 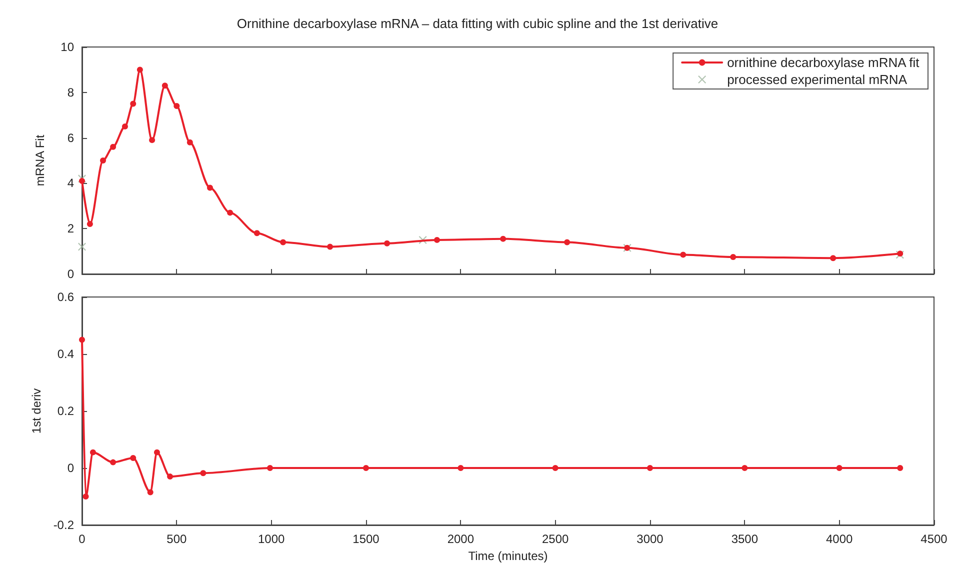 What do you see at coordinates (817, 79) in the screenshot?
I see `legend-label: processed experimental mRNA` at bounding box center [817, 79].